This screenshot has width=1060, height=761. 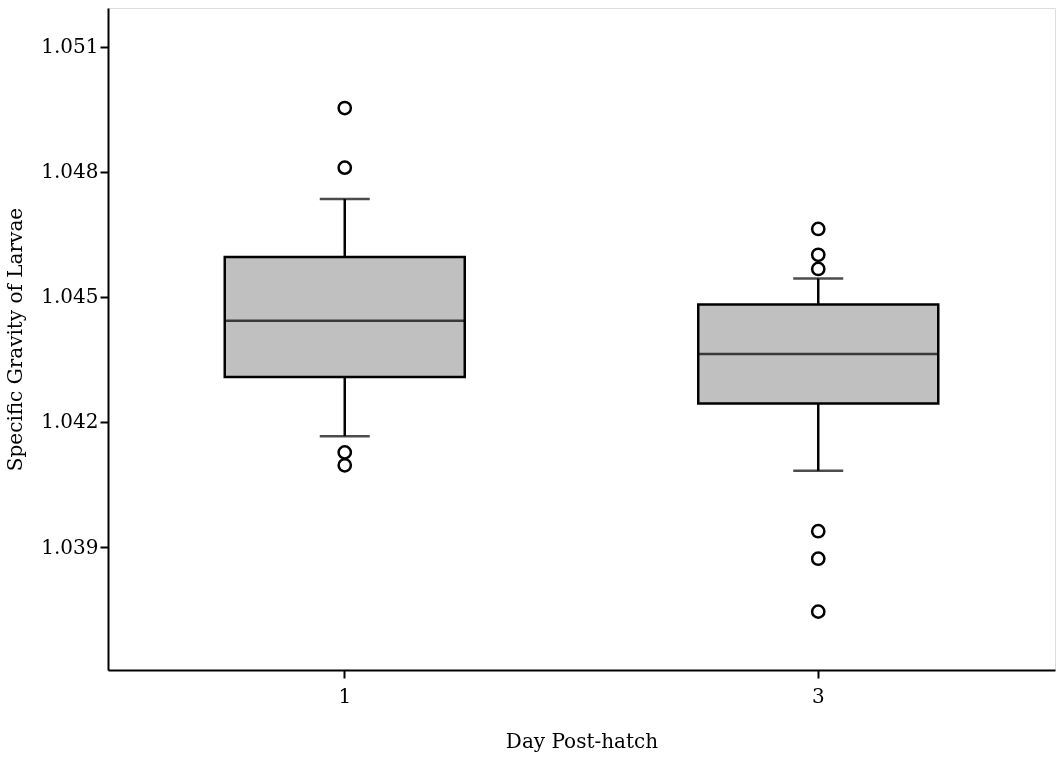 I want to click on y-tick-label: 1.045, so click(x=70, y=296).